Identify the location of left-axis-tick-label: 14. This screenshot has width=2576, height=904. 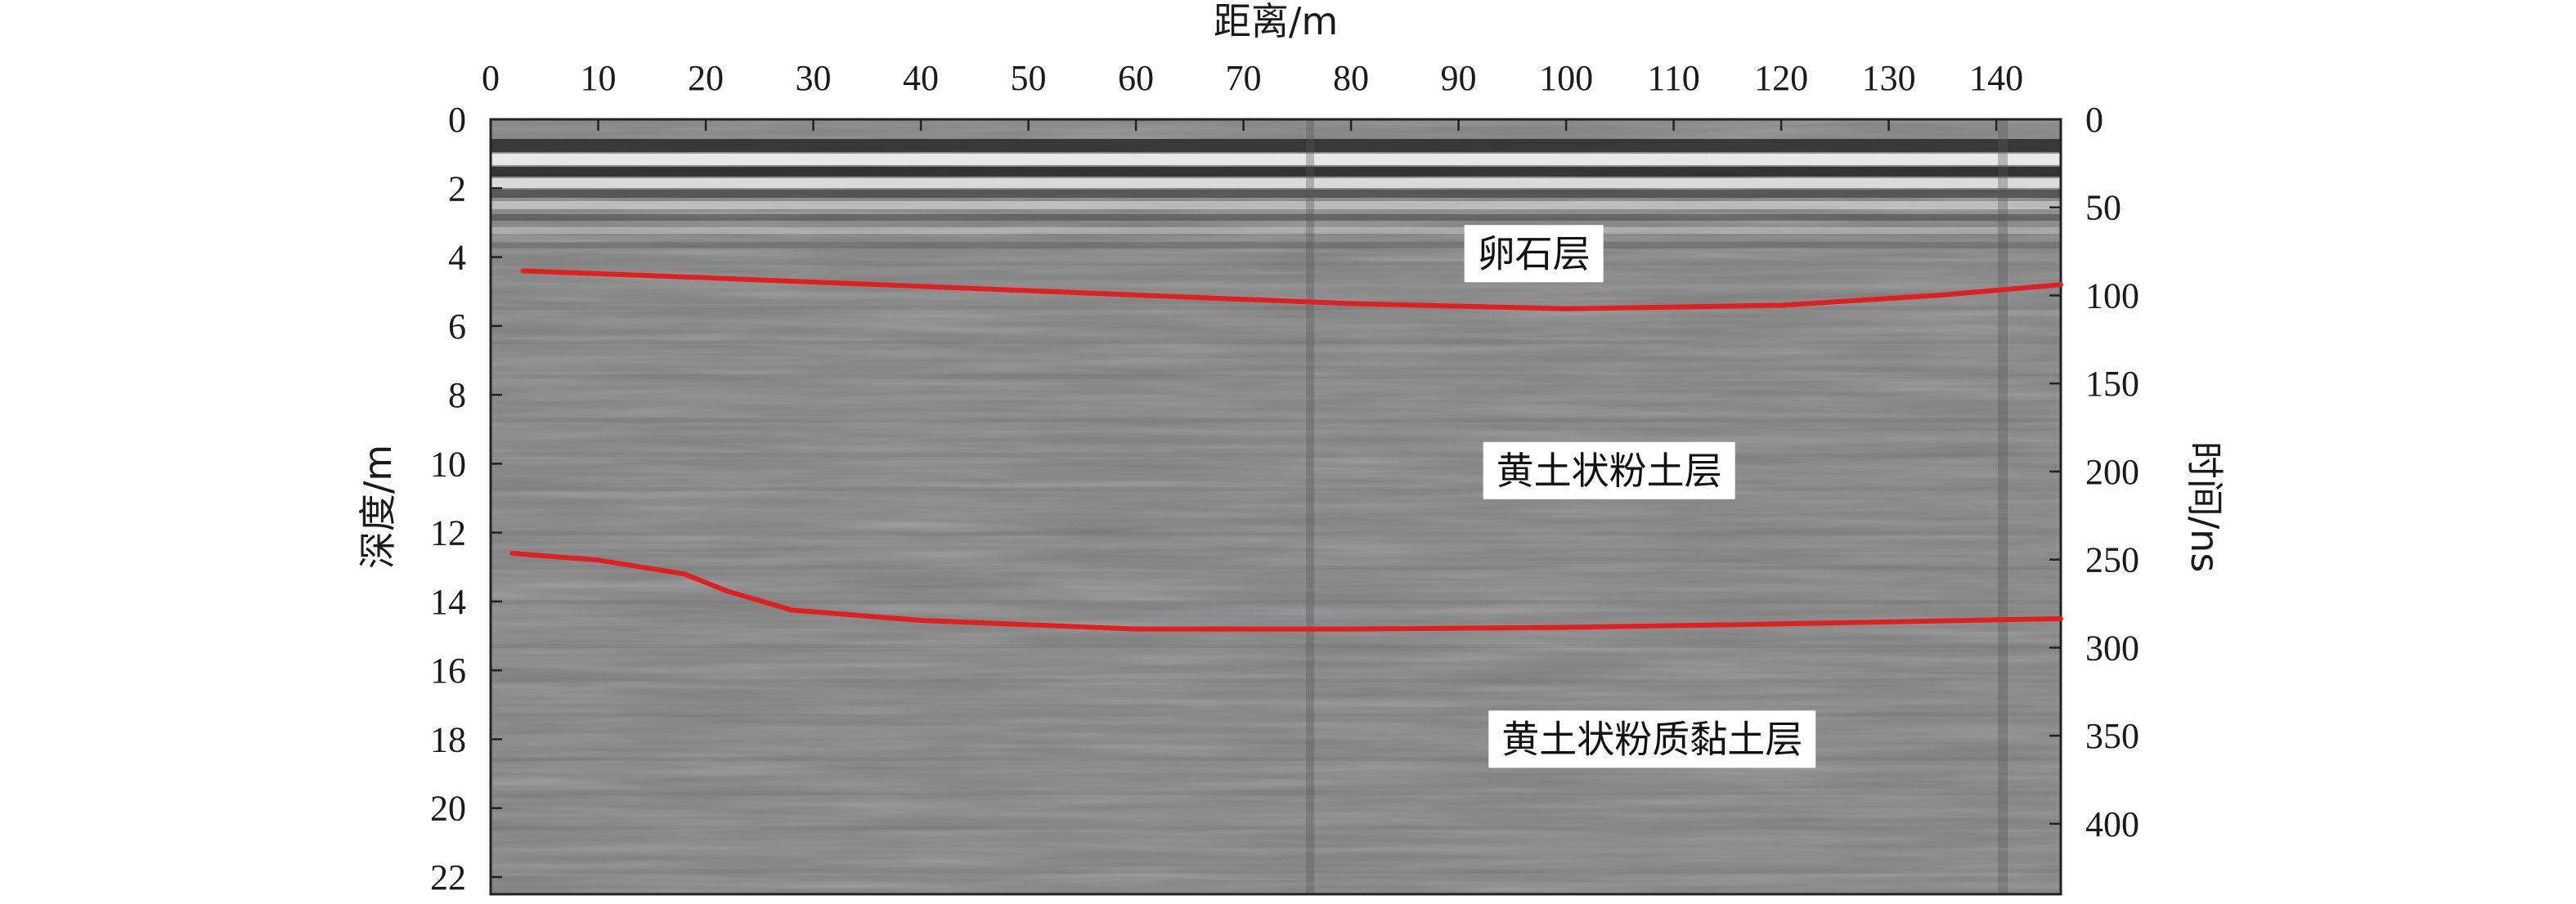
(448, 602).